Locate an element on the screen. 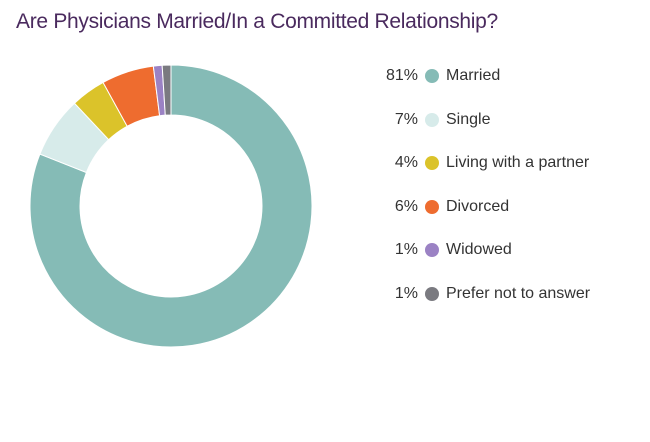 Image resolution: width=650 pixels, height=442 pixels. legend-item-single: 7% Single is located at coordinates (425, 120).